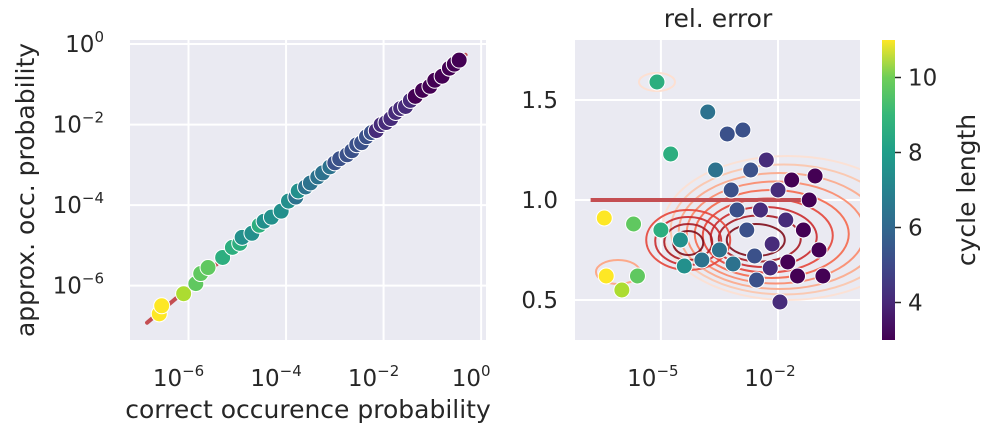  What do you see at coordinates (178, 377) in the screenshot?
I see `left-x-tick-label: 10⁻⁶` at bounding box center [178, 377].